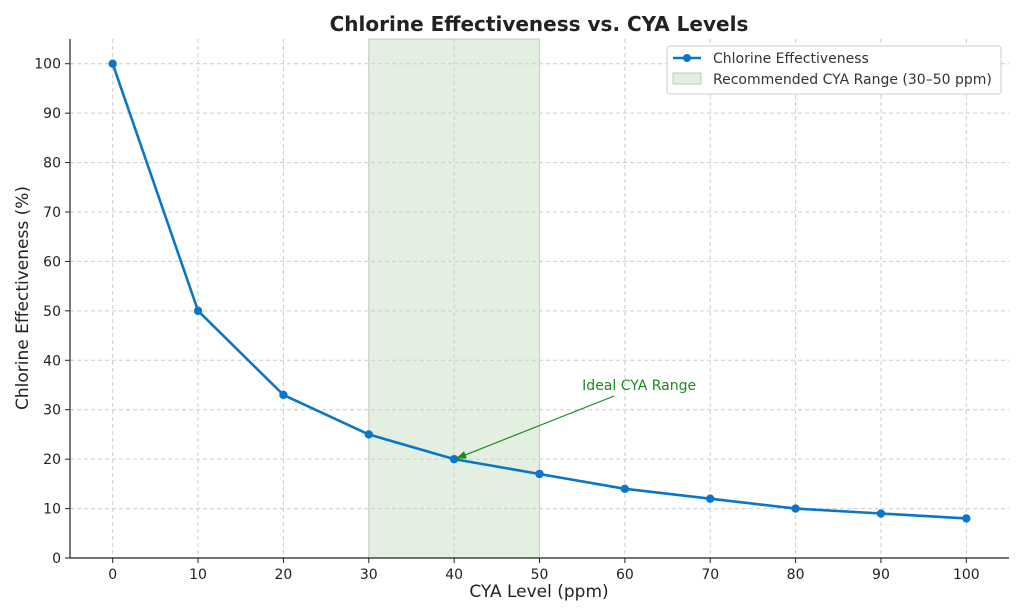 The width and height of the screenshot is (1024, 614). Describe the element at coordinates (540, 575) in the screenshot. I see `x-tick-label: 50` at that location.